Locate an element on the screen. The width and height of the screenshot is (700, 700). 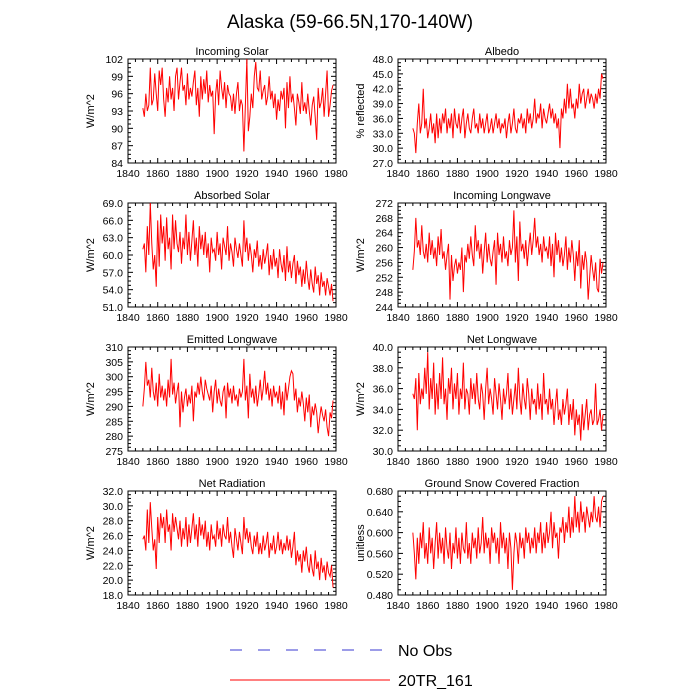
panel-title: Absorbed Solar is located at coordinates (232, 196).